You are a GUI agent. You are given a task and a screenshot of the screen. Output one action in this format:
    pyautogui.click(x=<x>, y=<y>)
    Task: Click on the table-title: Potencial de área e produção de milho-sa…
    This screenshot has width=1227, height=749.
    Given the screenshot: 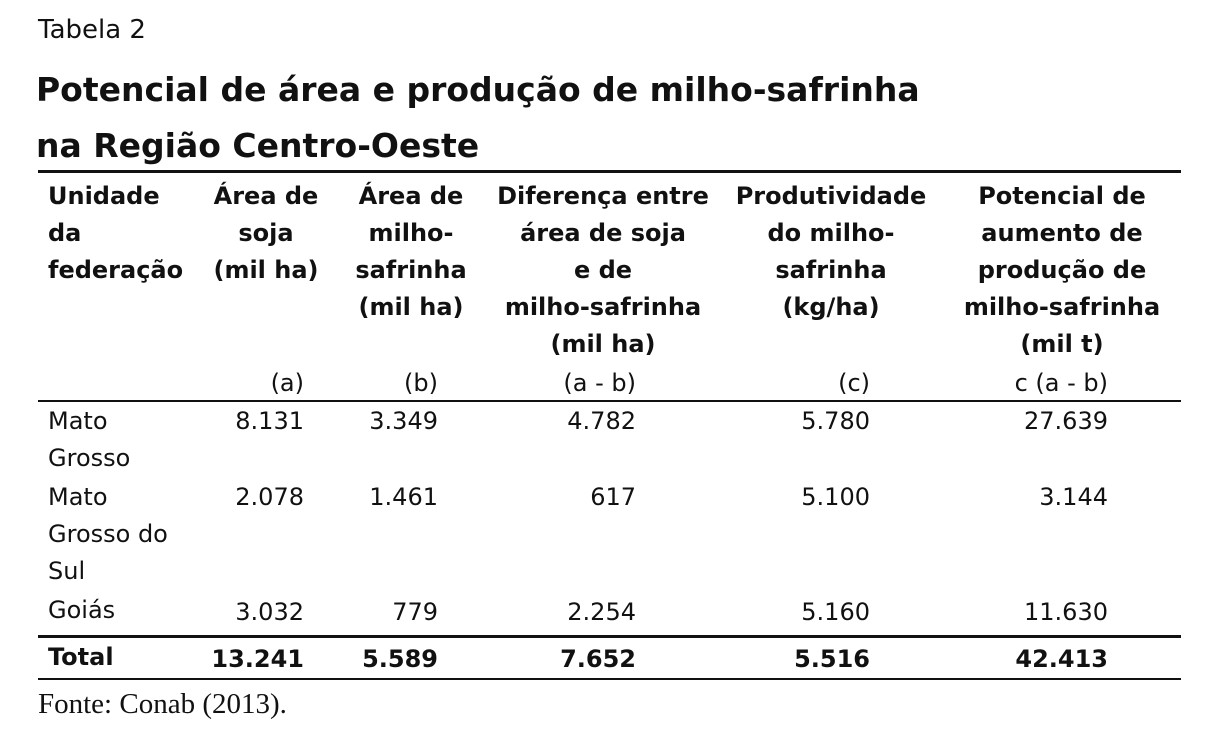 What is the action you would take?
    pyautogui.click(x=611, y=118)
    